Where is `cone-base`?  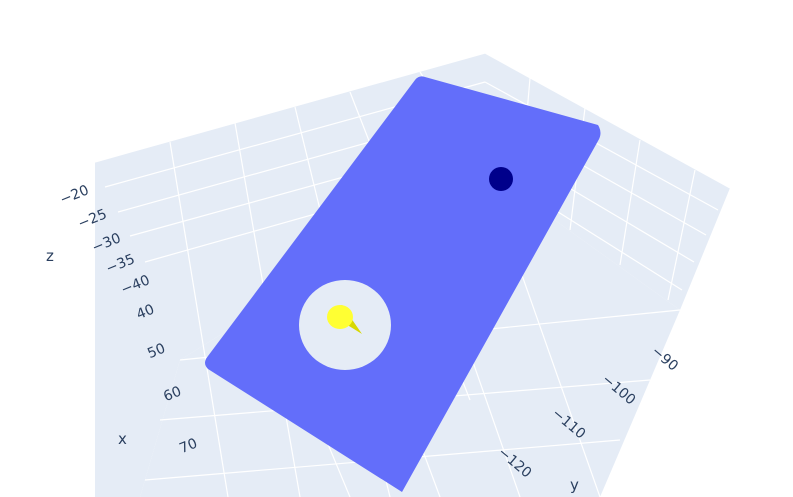
cone-base is located at coordinates (340, 317).